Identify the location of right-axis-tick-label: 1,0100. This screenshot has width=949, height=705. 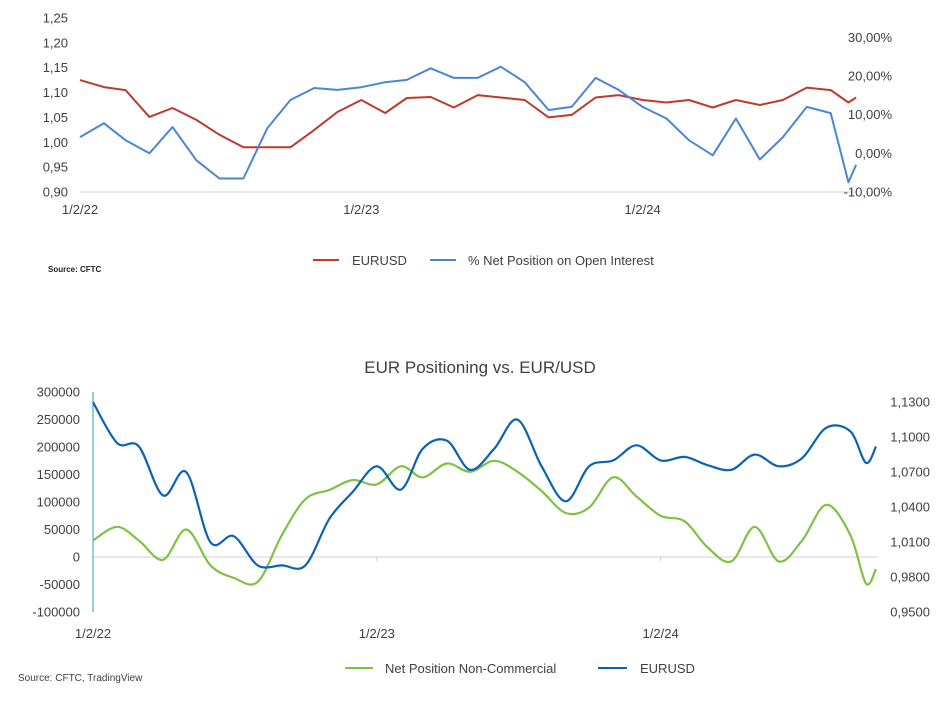
(910, 542).